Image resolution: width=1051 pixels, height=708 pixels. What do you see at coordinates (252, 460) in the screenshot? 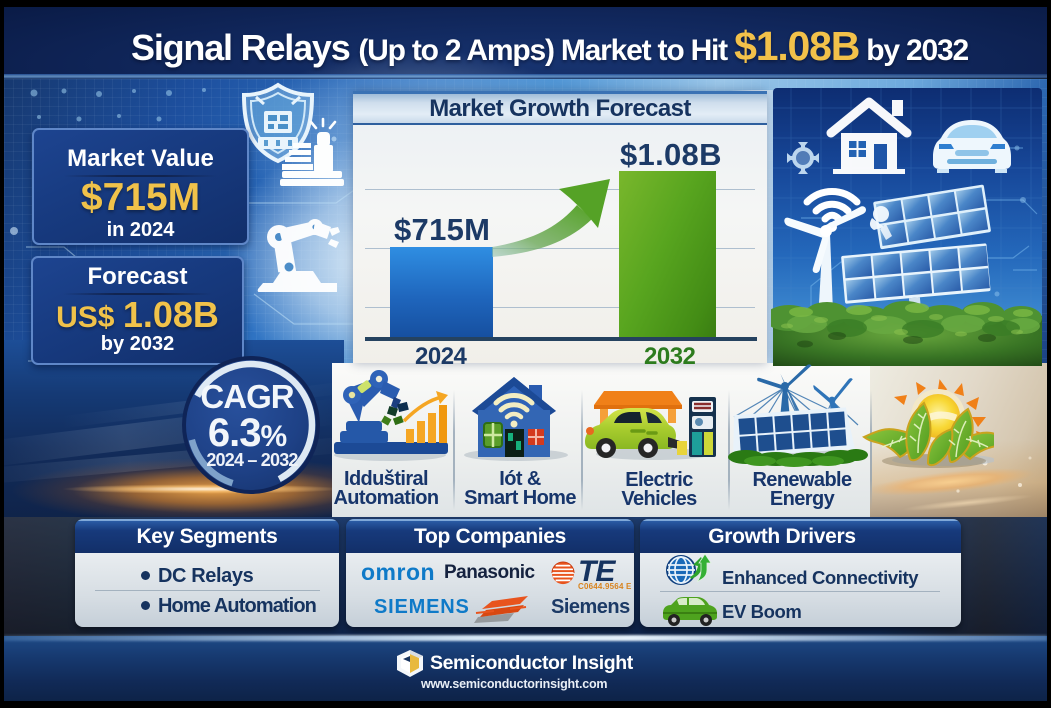
I see `svg-text: 2024 – 2032` at bounding box center [252, 460].